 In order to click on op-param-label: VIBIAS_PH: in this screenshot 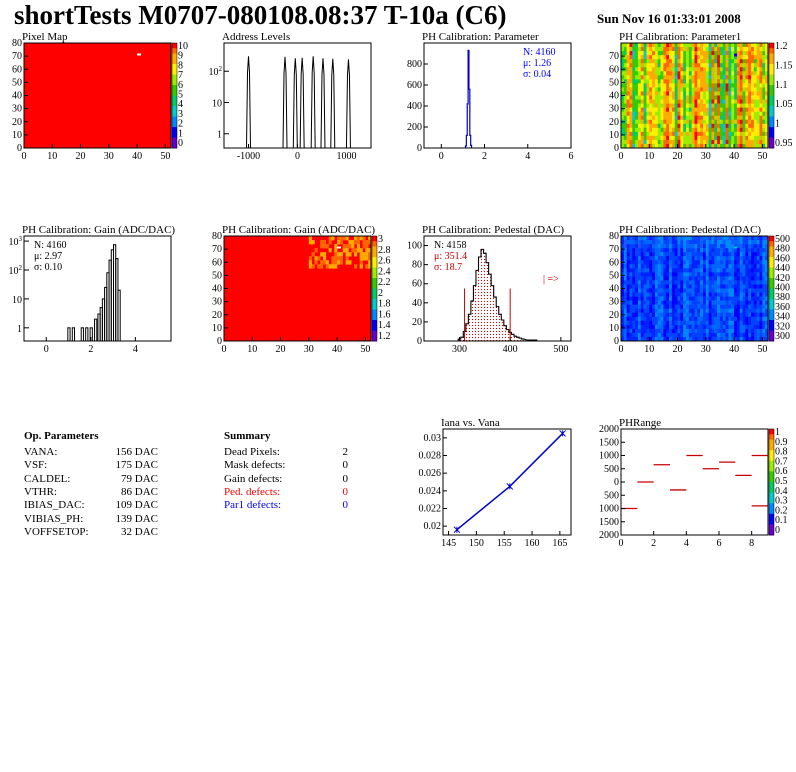, I will do `click(54, 518)`.